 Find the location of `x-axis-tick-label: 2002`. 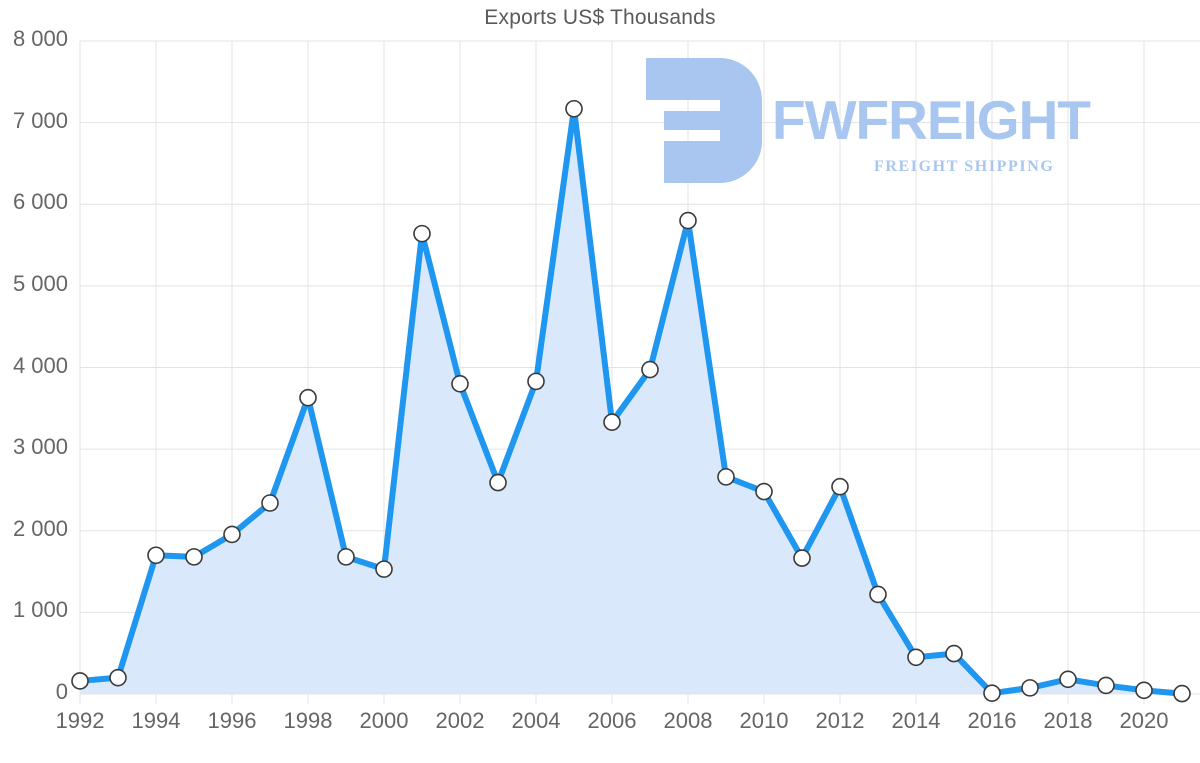

x-axis-tick-label: 2002 is located at coordinates (460, 720).